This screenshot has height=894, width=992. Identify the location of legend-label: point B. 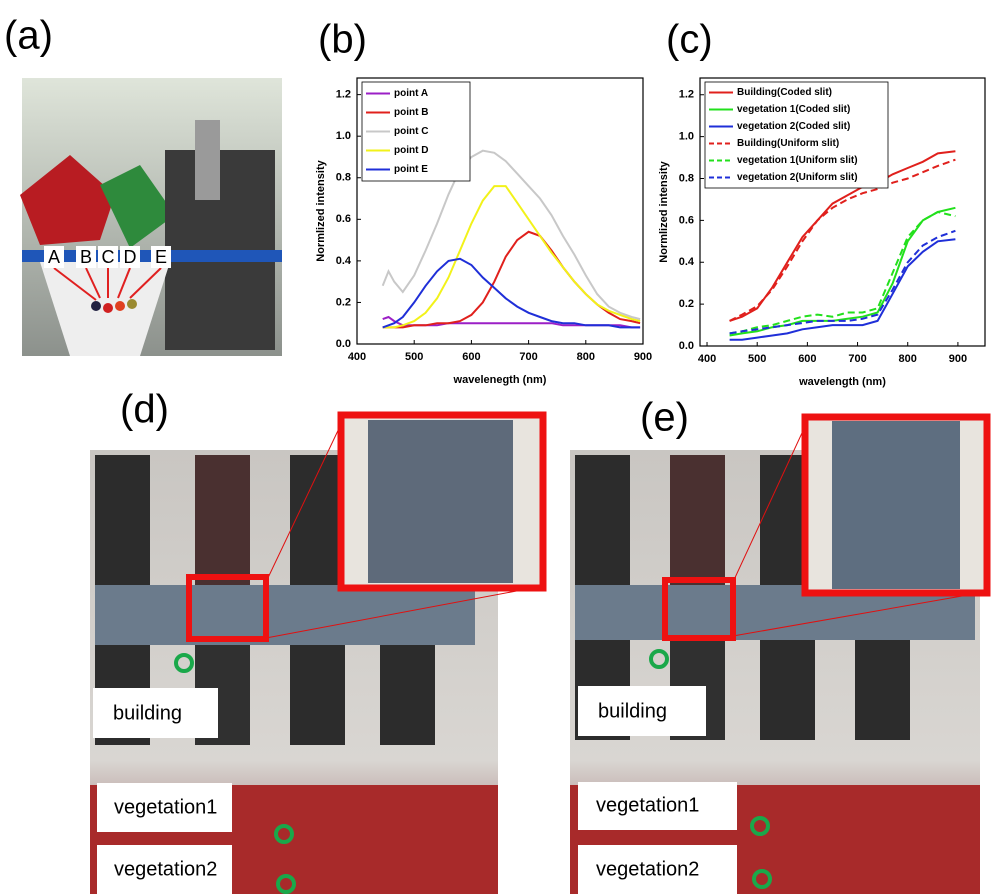
(411, 112).